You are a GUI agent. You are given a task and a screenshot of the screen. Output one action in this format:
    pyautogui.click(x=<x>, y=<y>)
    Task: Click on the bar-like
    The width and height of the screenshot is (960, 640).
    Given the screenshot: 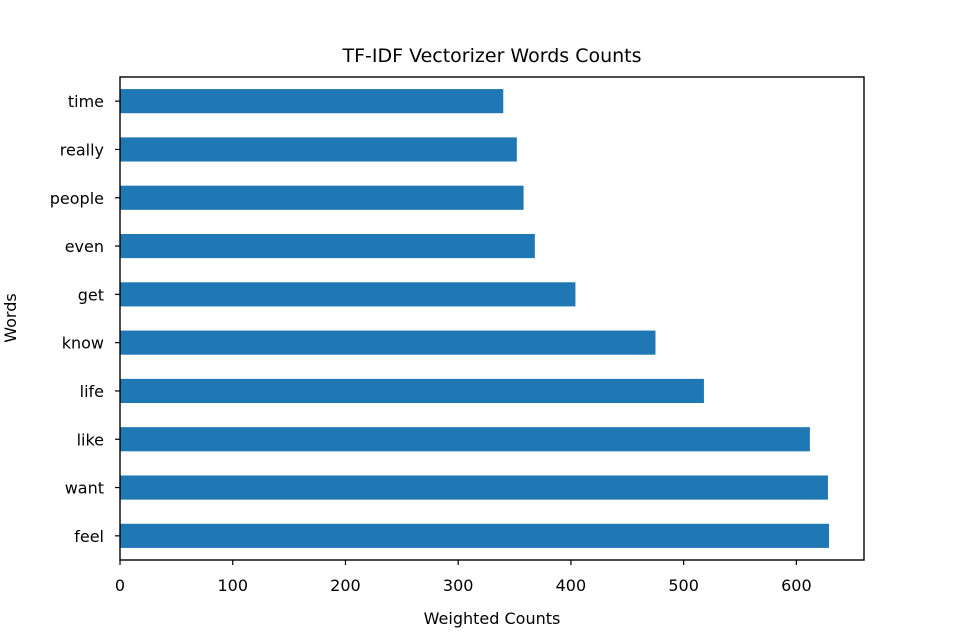 What is the action you would take?
    pyautogui.click(x=465, y=439)
    